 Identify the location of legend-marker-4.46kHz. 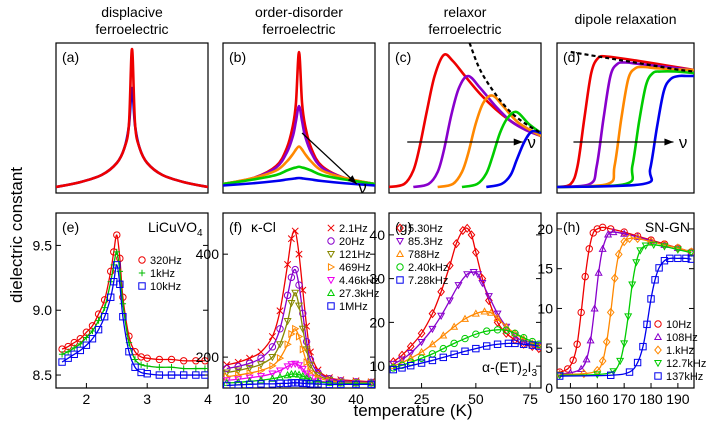
(331, 280).